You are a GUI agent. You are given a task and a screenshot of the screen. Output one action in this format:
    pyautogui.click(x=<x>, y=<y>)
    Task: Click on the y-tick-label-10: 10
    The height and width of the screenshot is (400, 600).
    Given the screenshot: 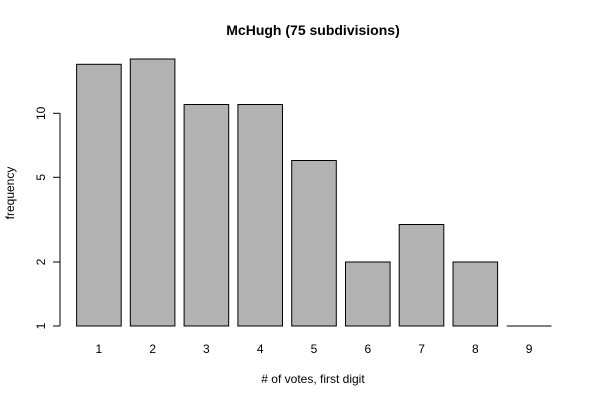 What is the action you would take?
    pyautogui.click(x=41, y=113)
    